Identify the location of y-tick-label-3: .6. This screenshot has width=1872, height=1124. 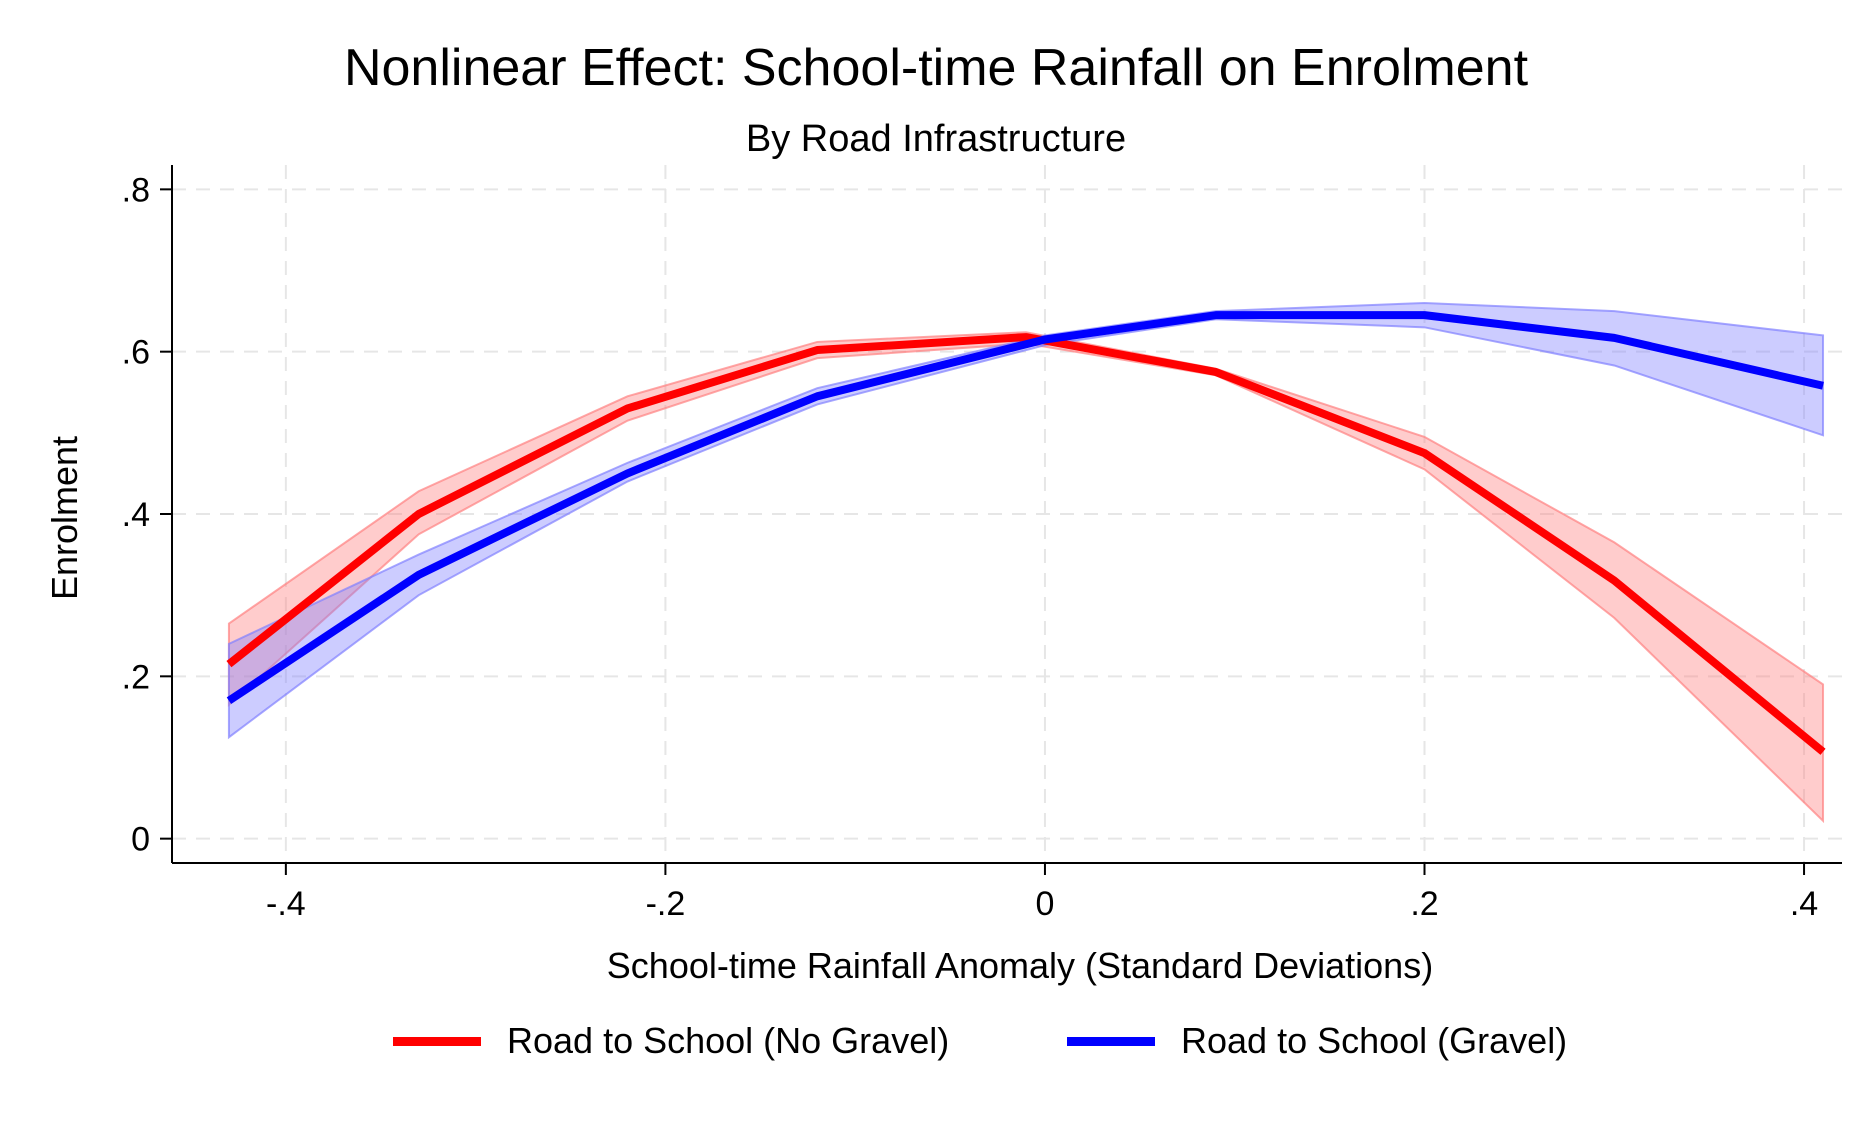
(136, 353).